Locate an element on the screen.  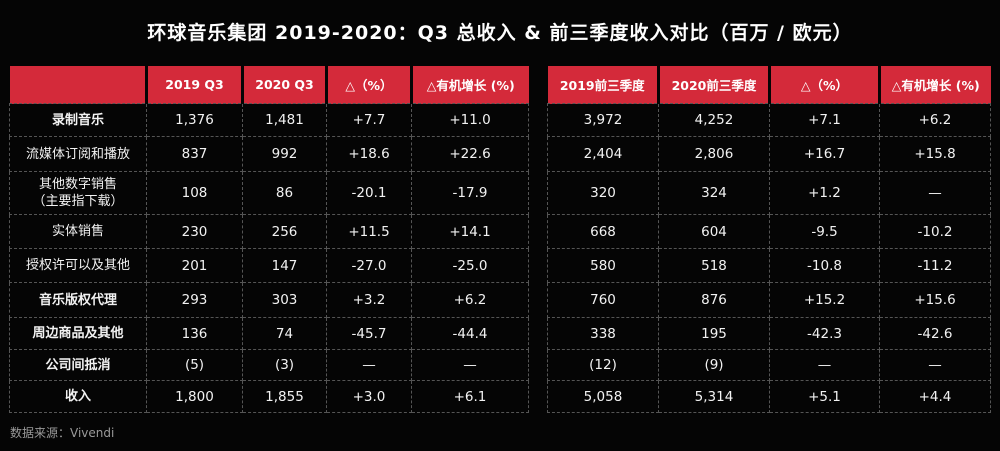
table-cell: 1,481 is located at coordinates (284, 120).